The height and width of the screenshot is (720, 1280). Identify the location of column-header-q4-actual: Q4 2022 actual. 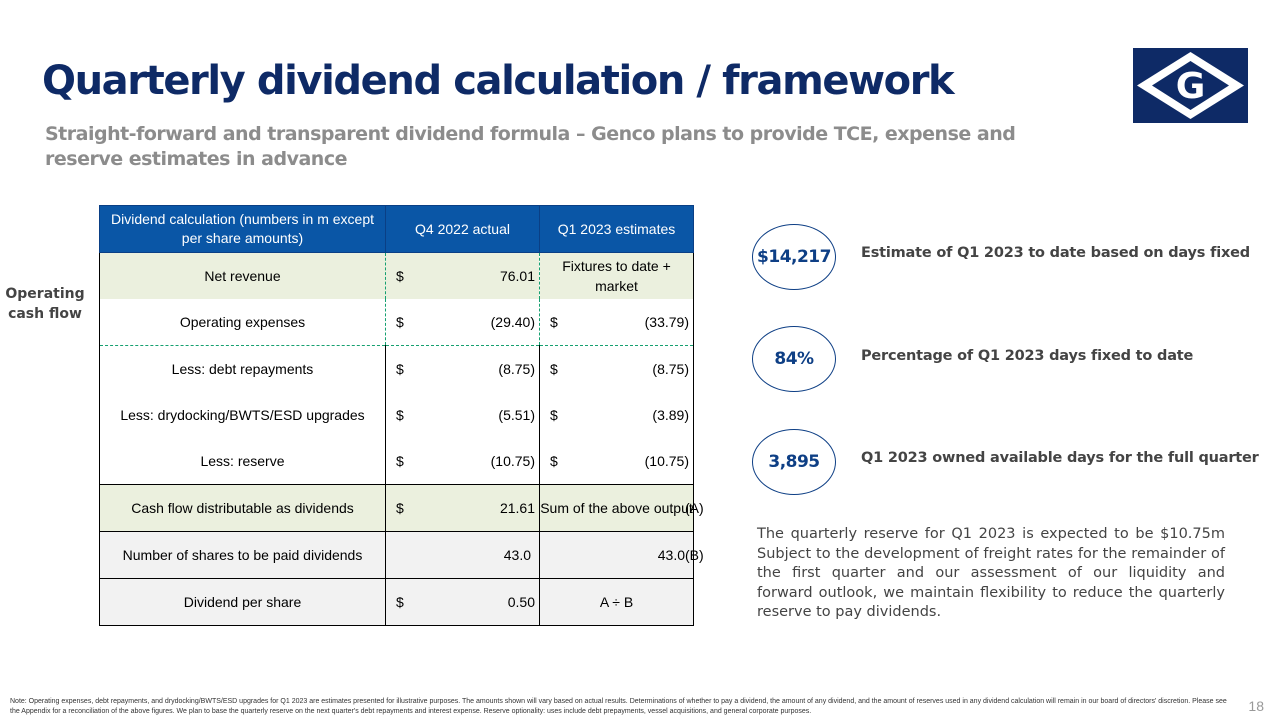
(462, 229).